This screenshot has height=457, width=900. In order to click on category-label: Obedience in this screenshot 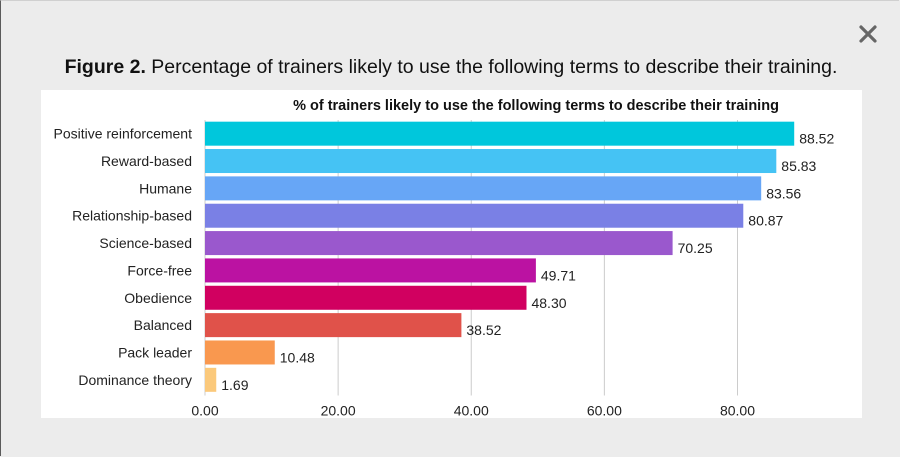, I will do `click(158, 298)`.